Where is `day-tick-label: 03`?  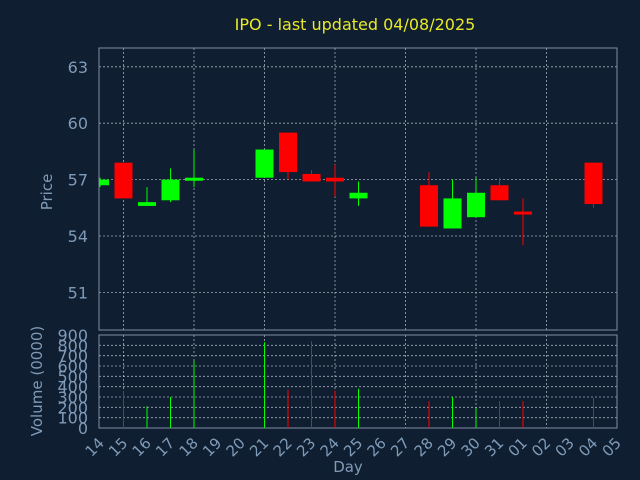
day-tick-label: 03 is located at coordinates (565, 447).